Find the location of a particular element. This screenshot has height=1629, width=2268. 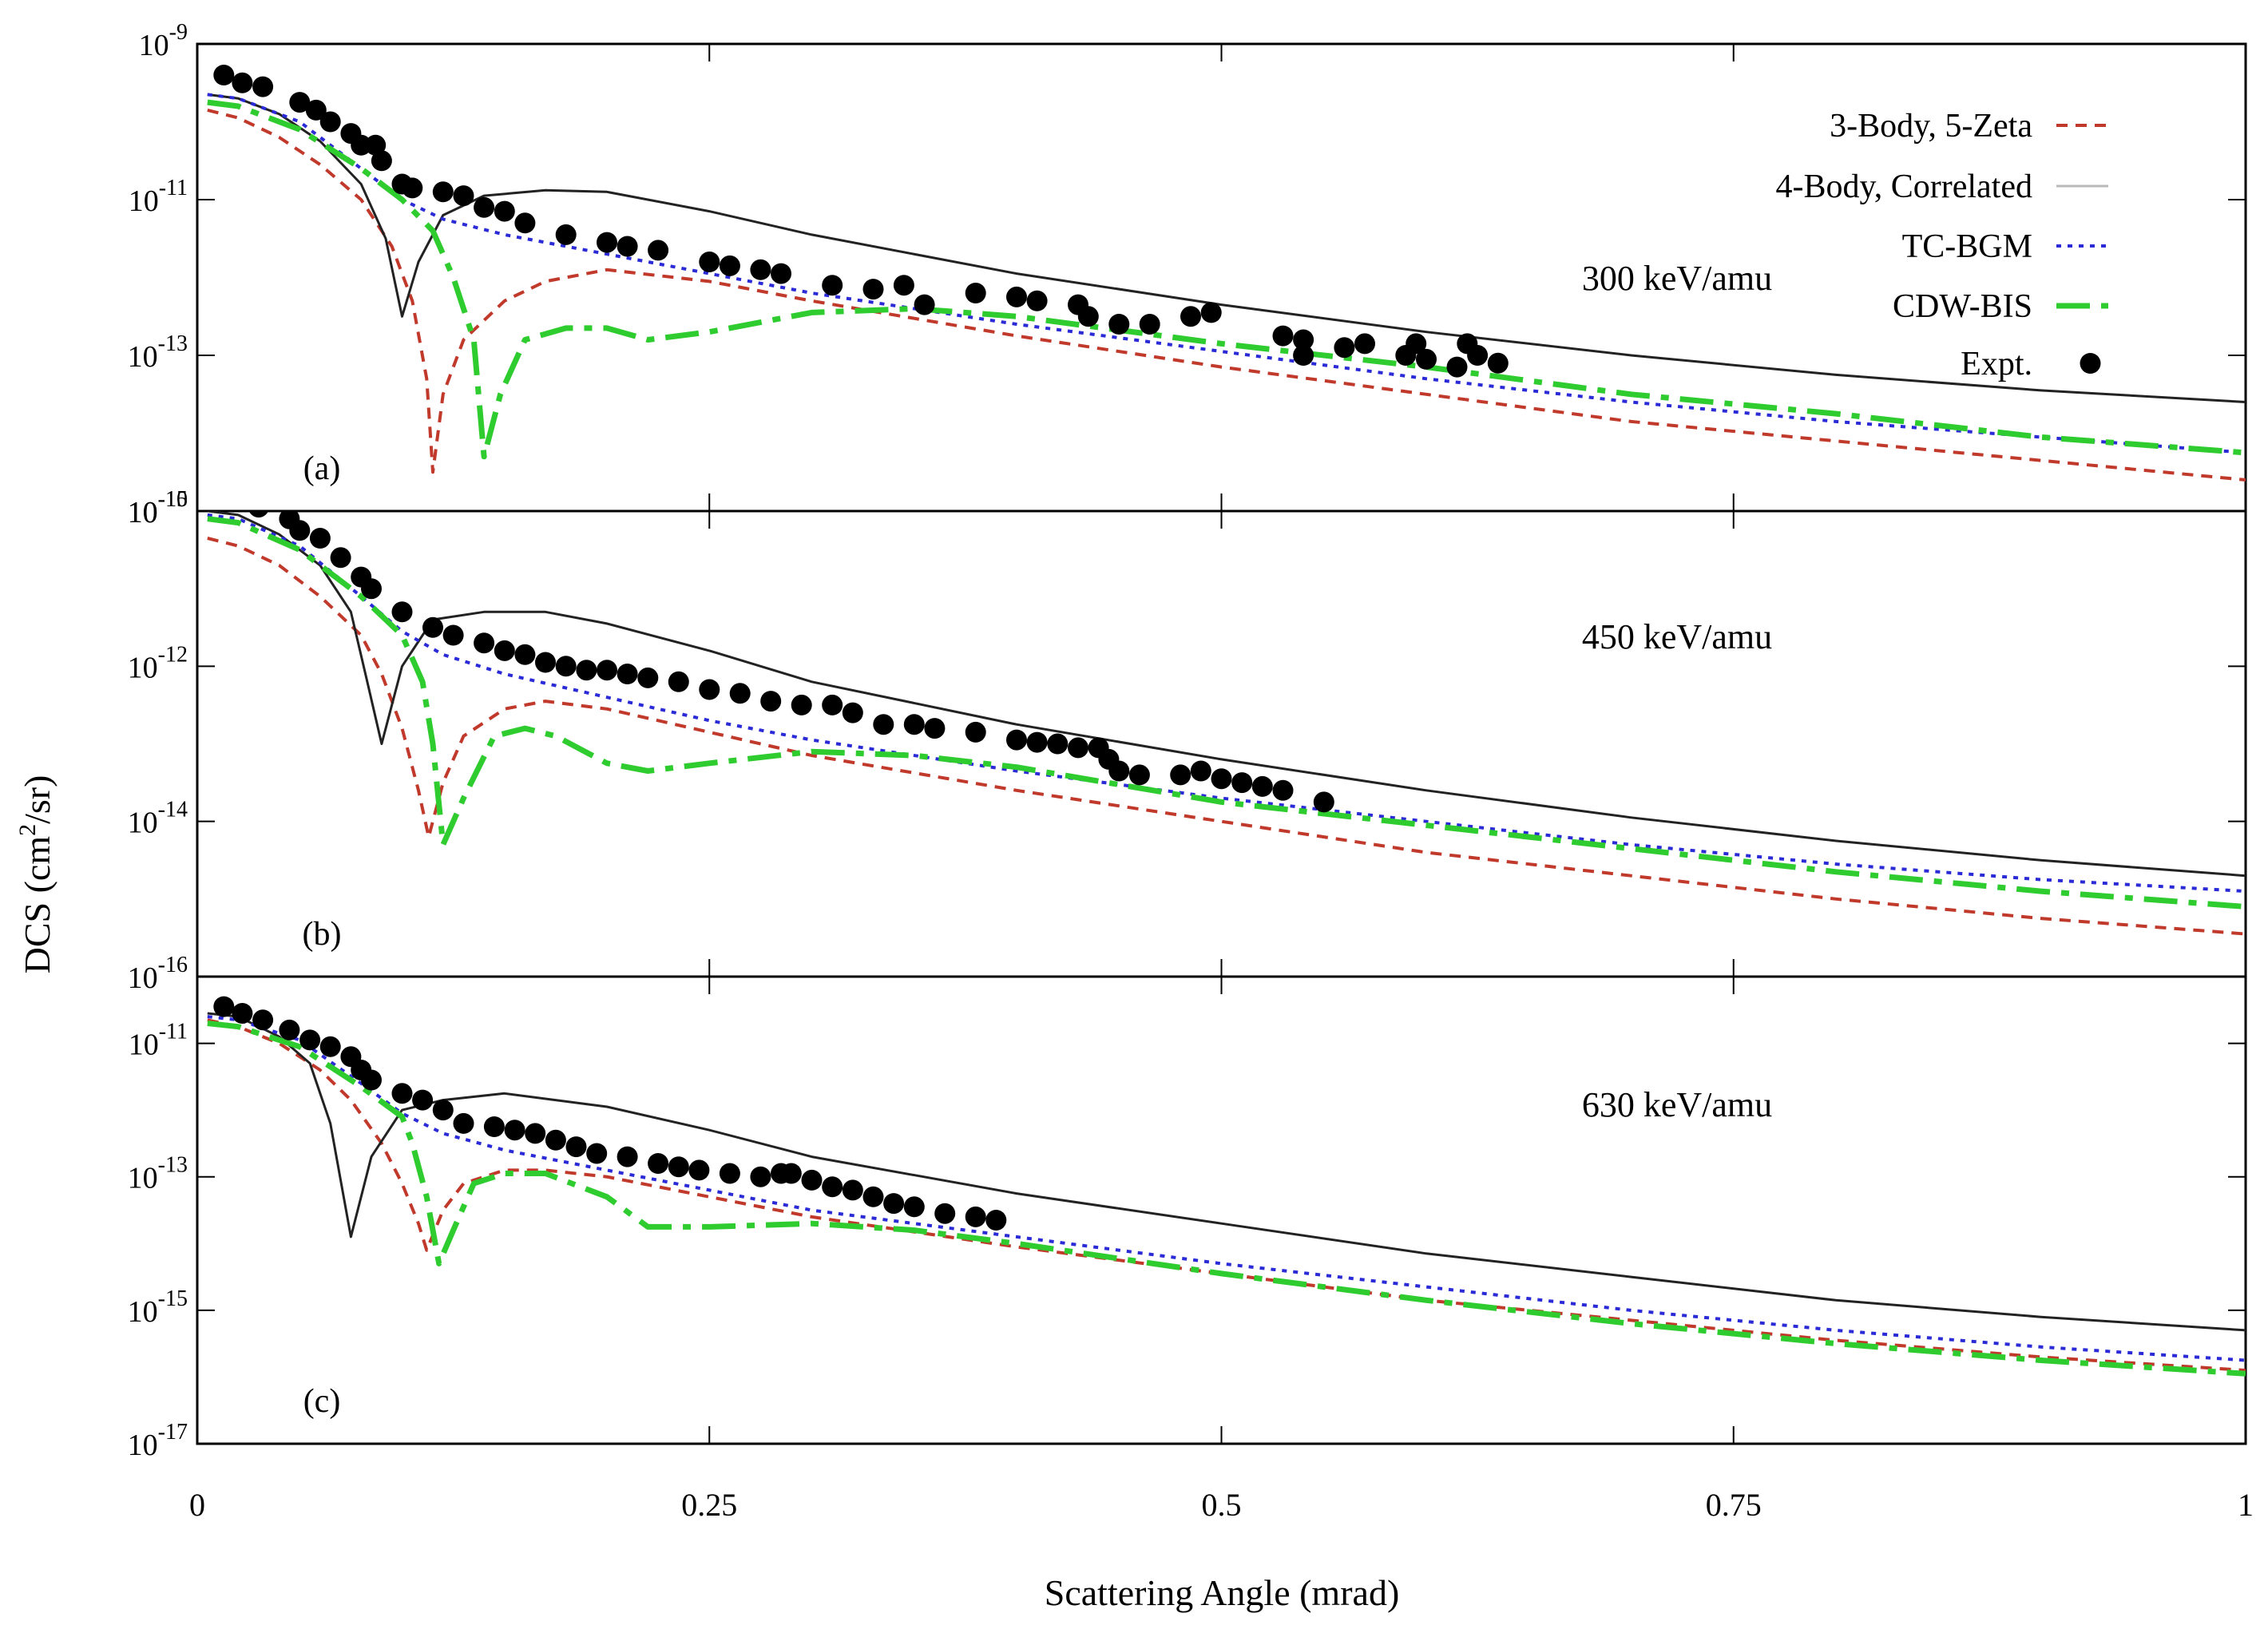

legend-item-tcbgm: TC-BGM is located at coordinates (2005, 246).